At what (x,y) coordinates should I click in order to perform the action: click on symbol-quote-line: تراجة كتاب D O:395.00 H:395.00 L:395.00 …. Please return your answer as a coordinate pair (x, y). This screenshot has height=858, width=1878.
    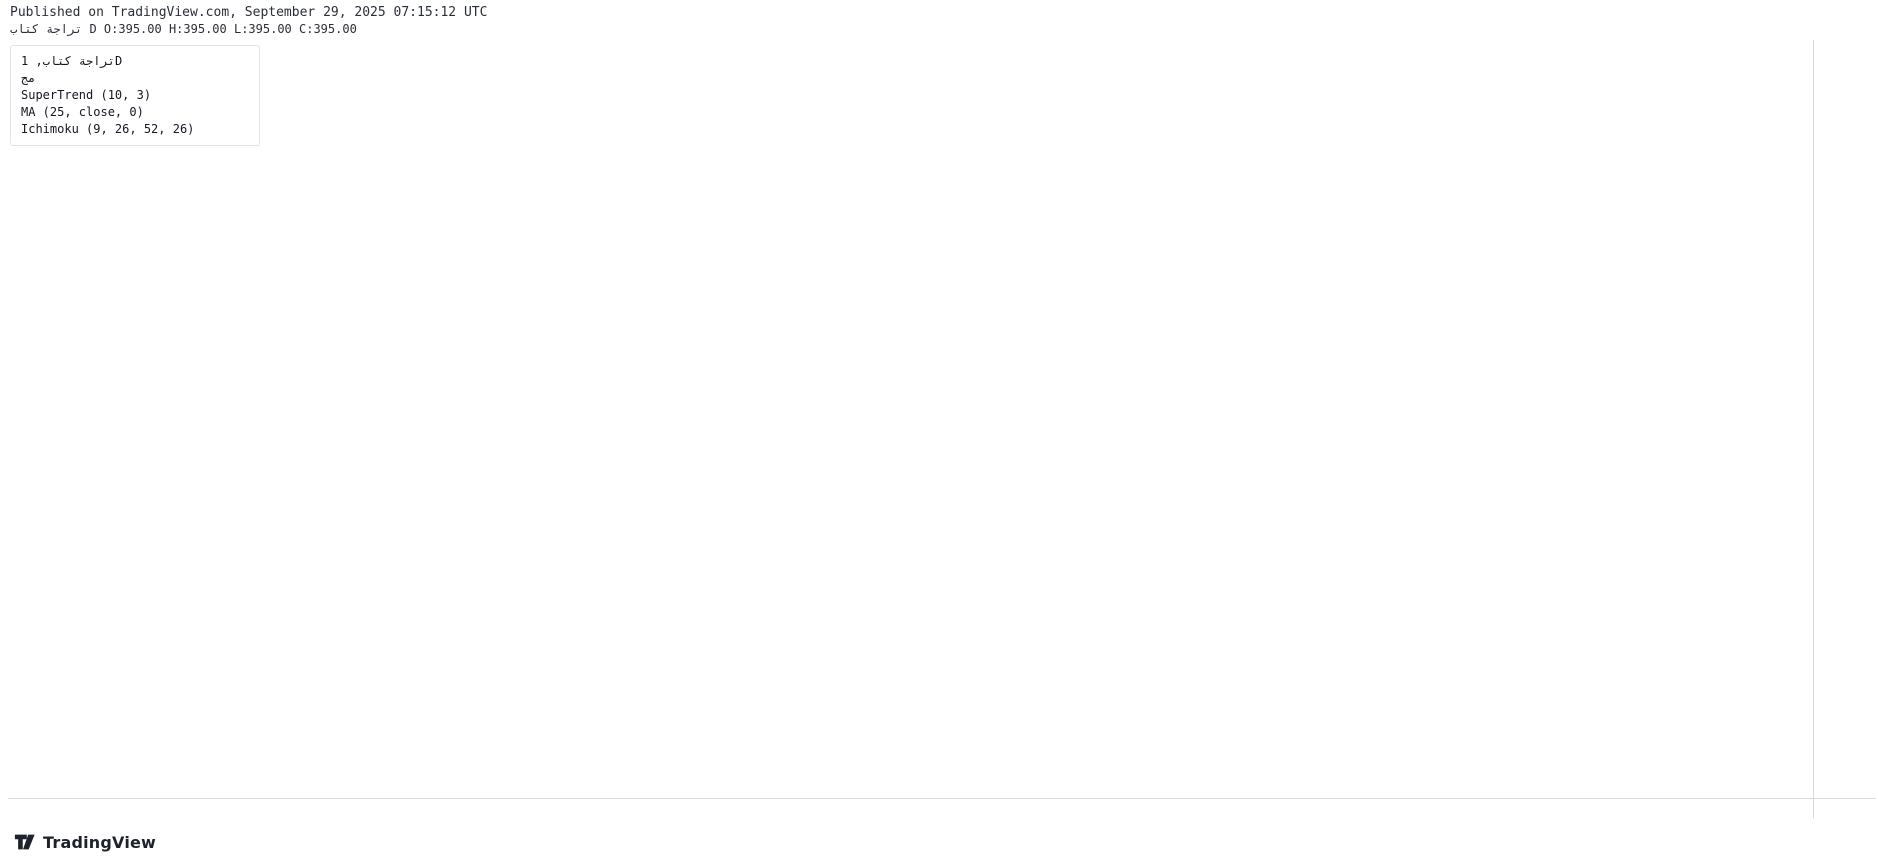
    Looking at the image, I should click on (183, 29).